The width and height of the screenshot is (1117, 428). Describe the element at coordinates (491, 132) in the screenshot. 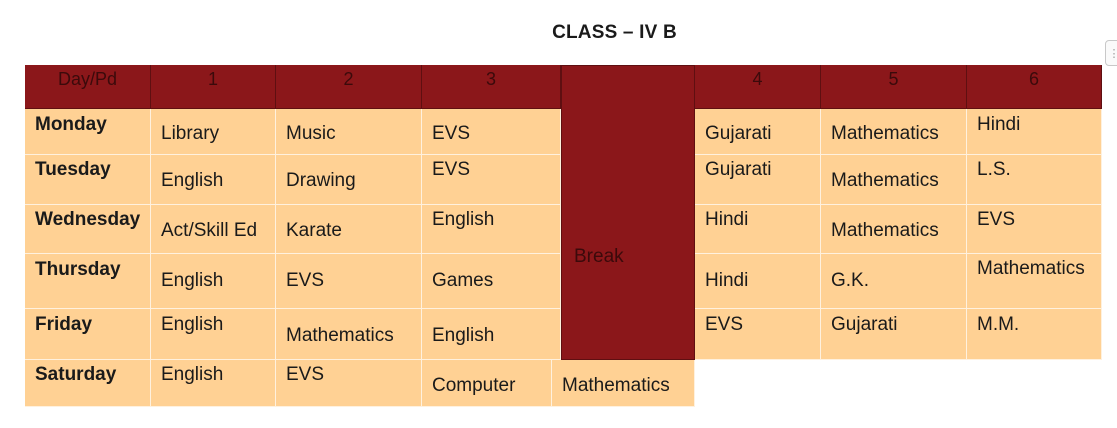

I see `cell-monday-3: EVS` at that location.